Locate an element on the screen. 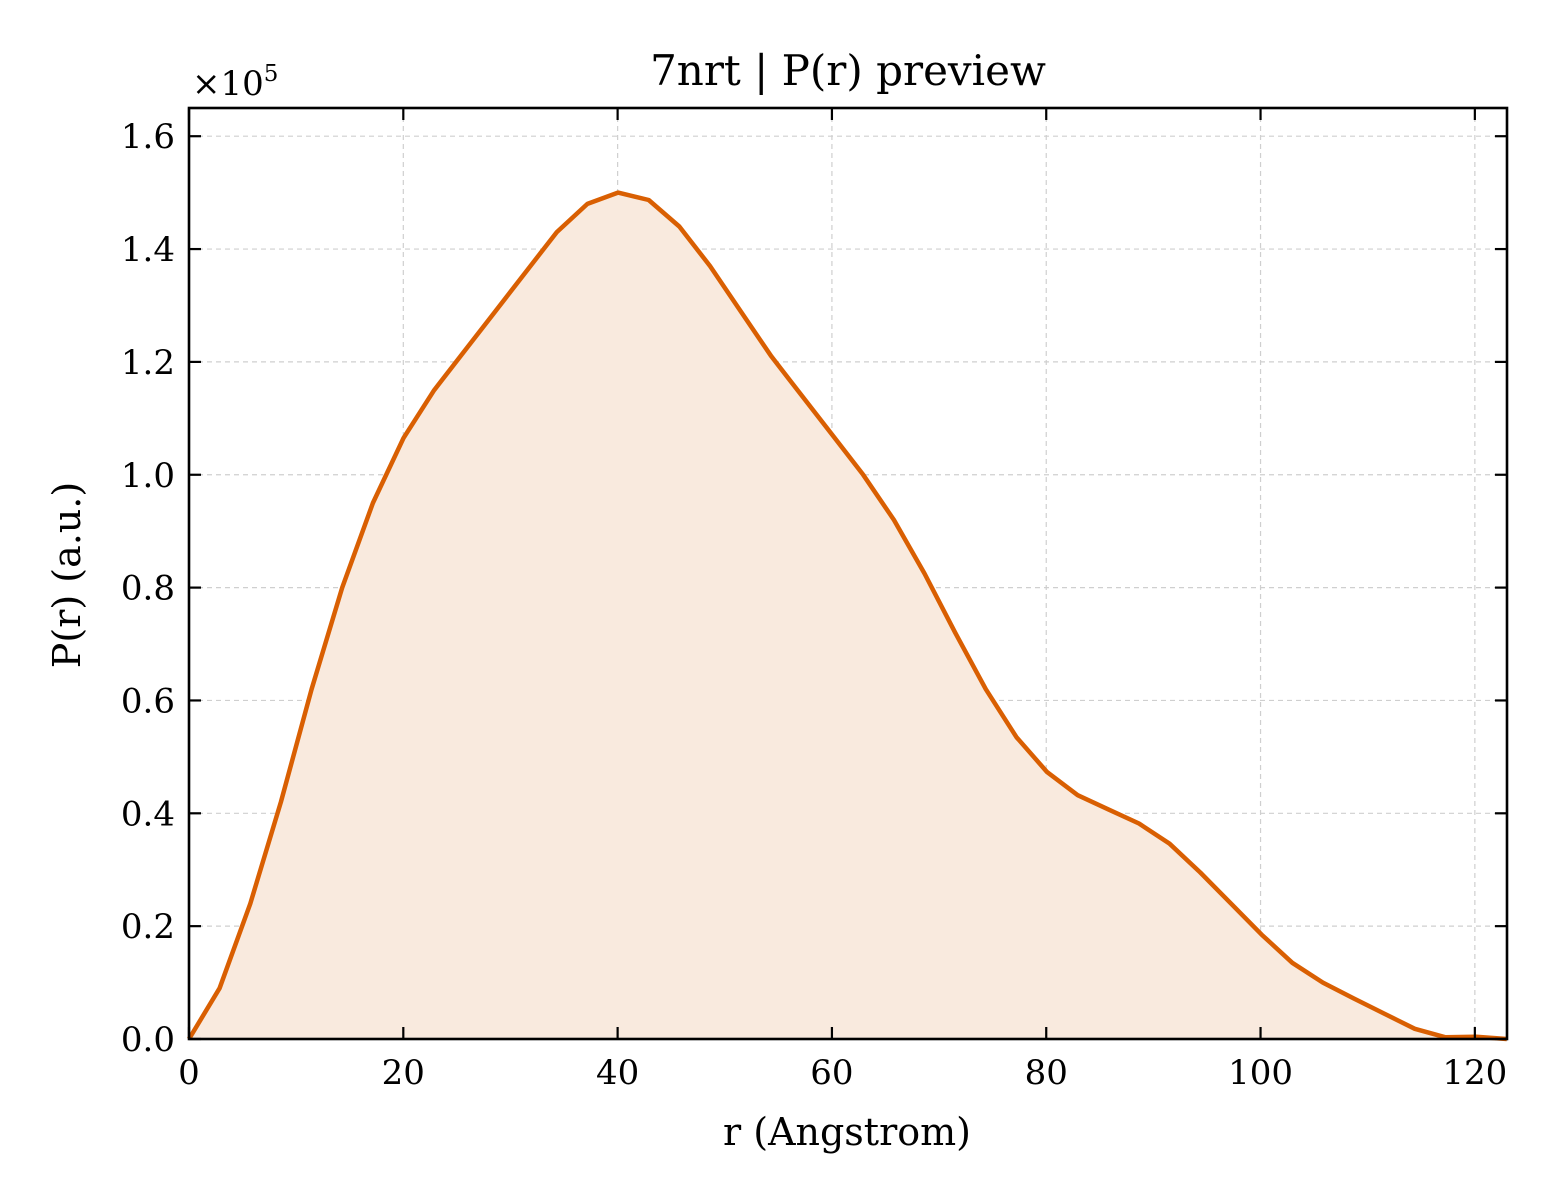 The width and height of the screenshot is (1560, 1200). x-tick-label: 80 is located at coordinates (1046, 1073).